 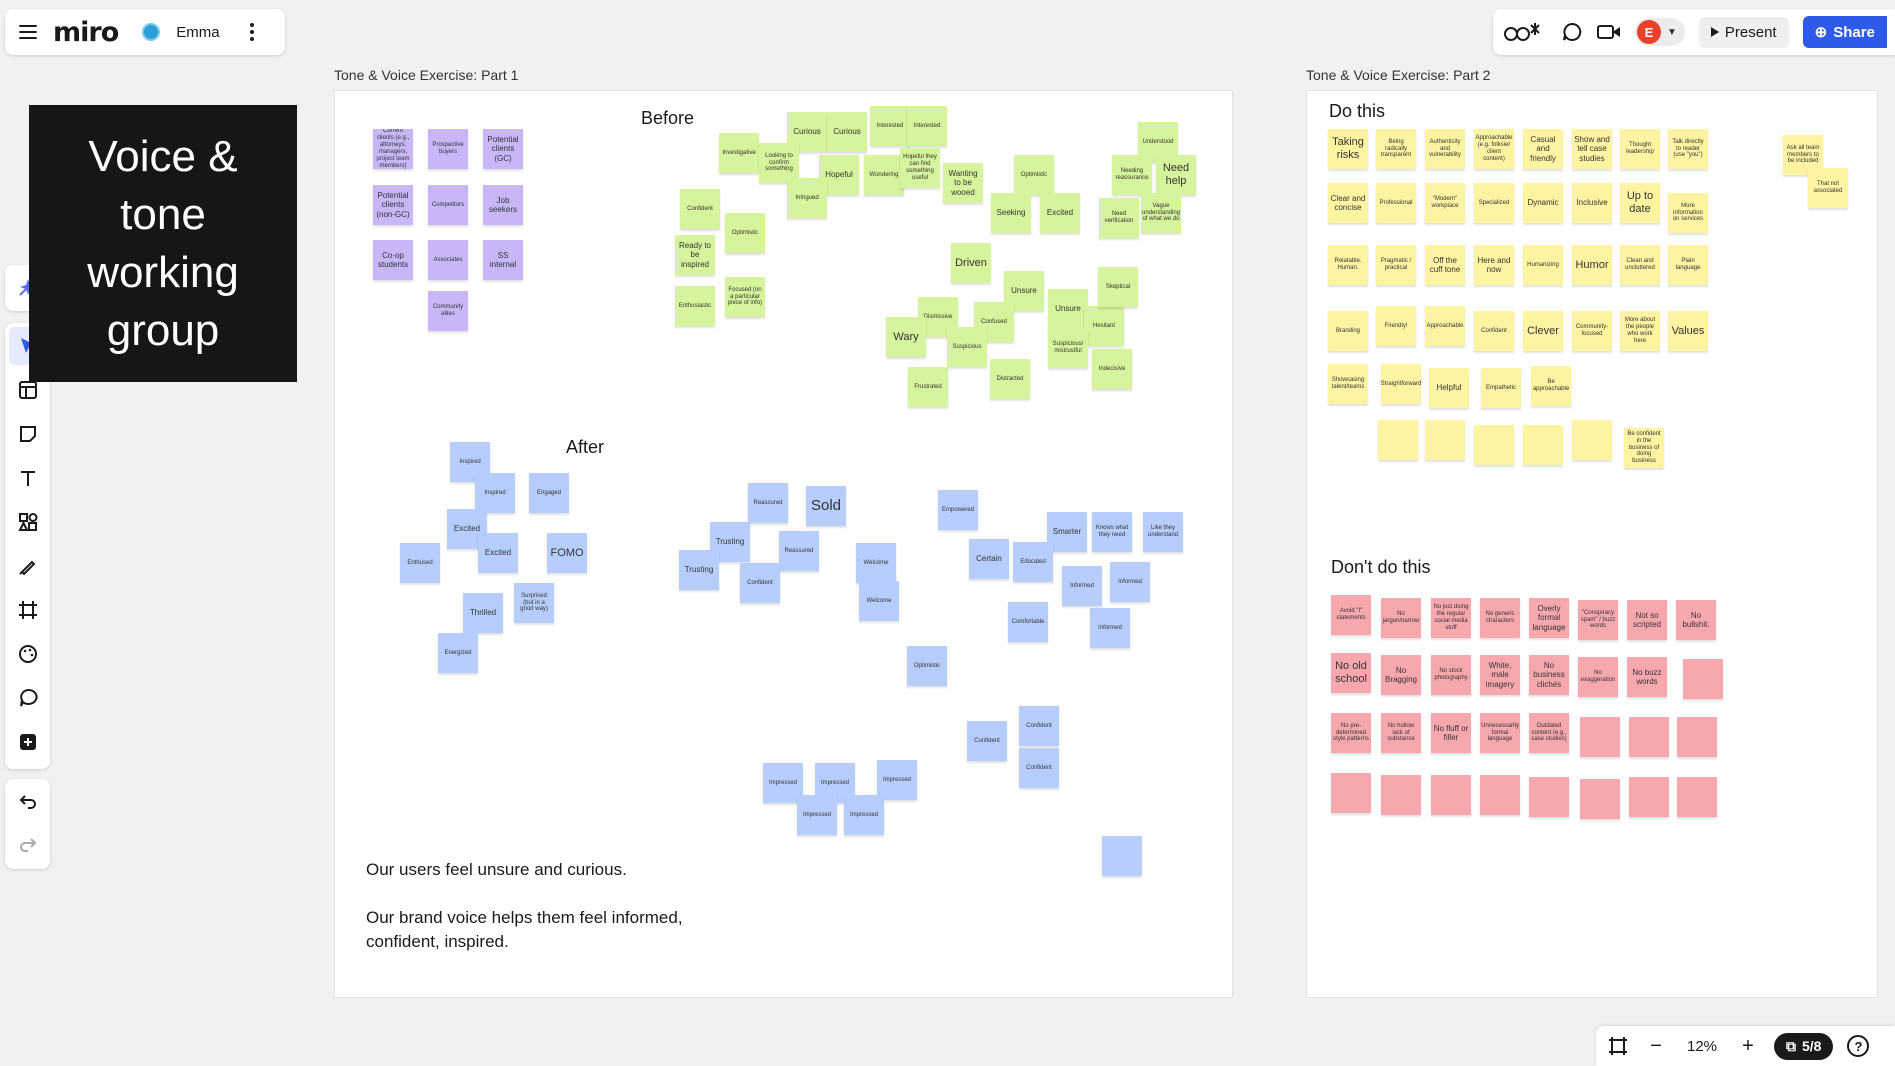 I want to click on globe-icon, so click(x=151, y=32).